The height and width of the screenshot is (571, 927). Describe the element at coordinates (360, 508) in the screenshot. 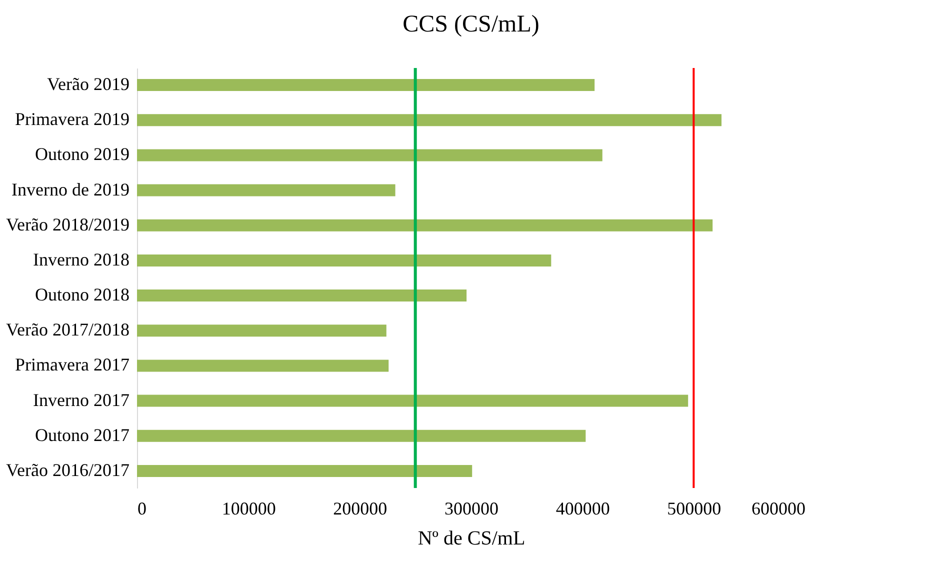

I see `x-tick-label: 200000` at that location.